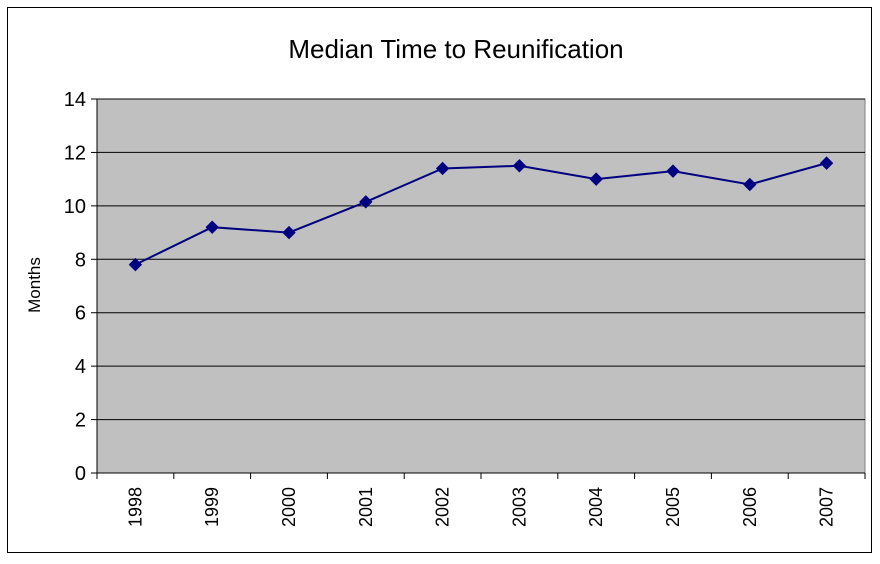 This screenshot has width=880, height=564. I want to click on y-tick-label: 14, so click(75, 100).